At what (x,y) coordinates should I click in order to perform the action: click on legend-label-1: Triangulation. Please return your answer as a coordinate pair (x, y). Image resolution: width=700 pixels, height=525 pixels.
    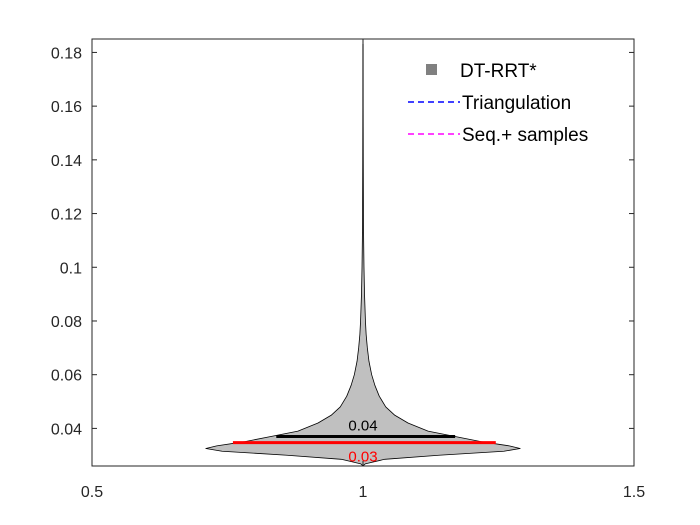
    Looking at the image, I should click on (516, 103).